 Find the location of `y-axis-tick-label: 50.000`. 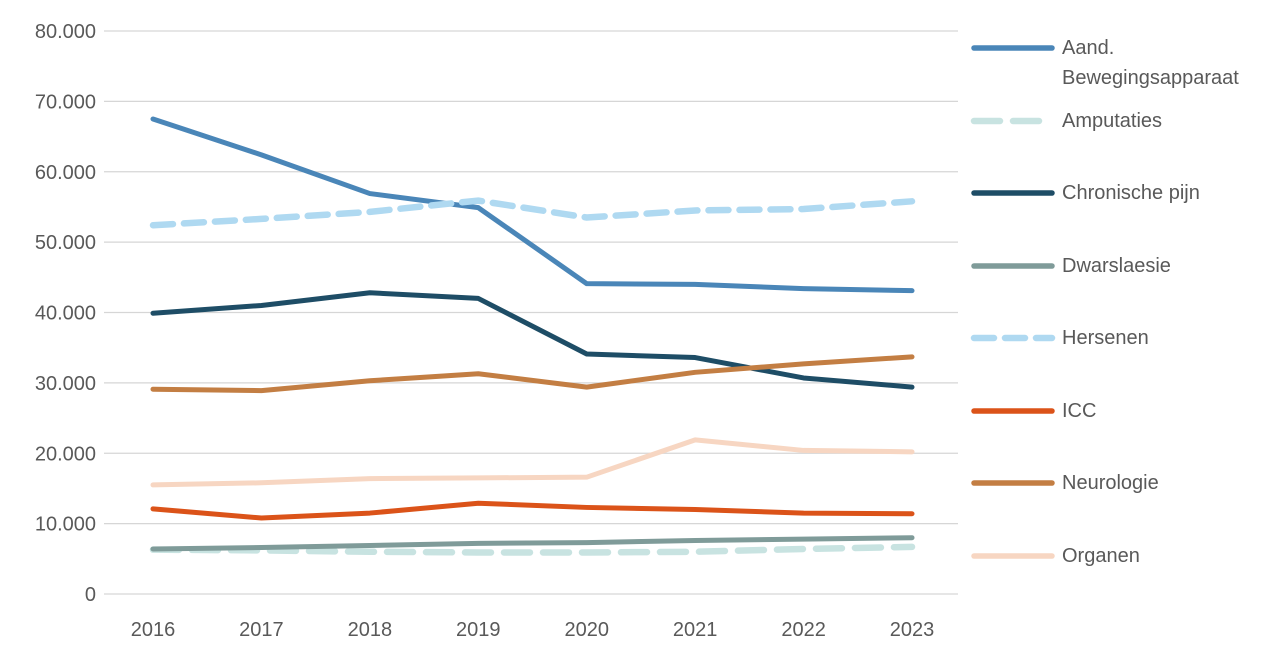

y-axis-tick-label: 50.000 is located at coordinates (65, 243).